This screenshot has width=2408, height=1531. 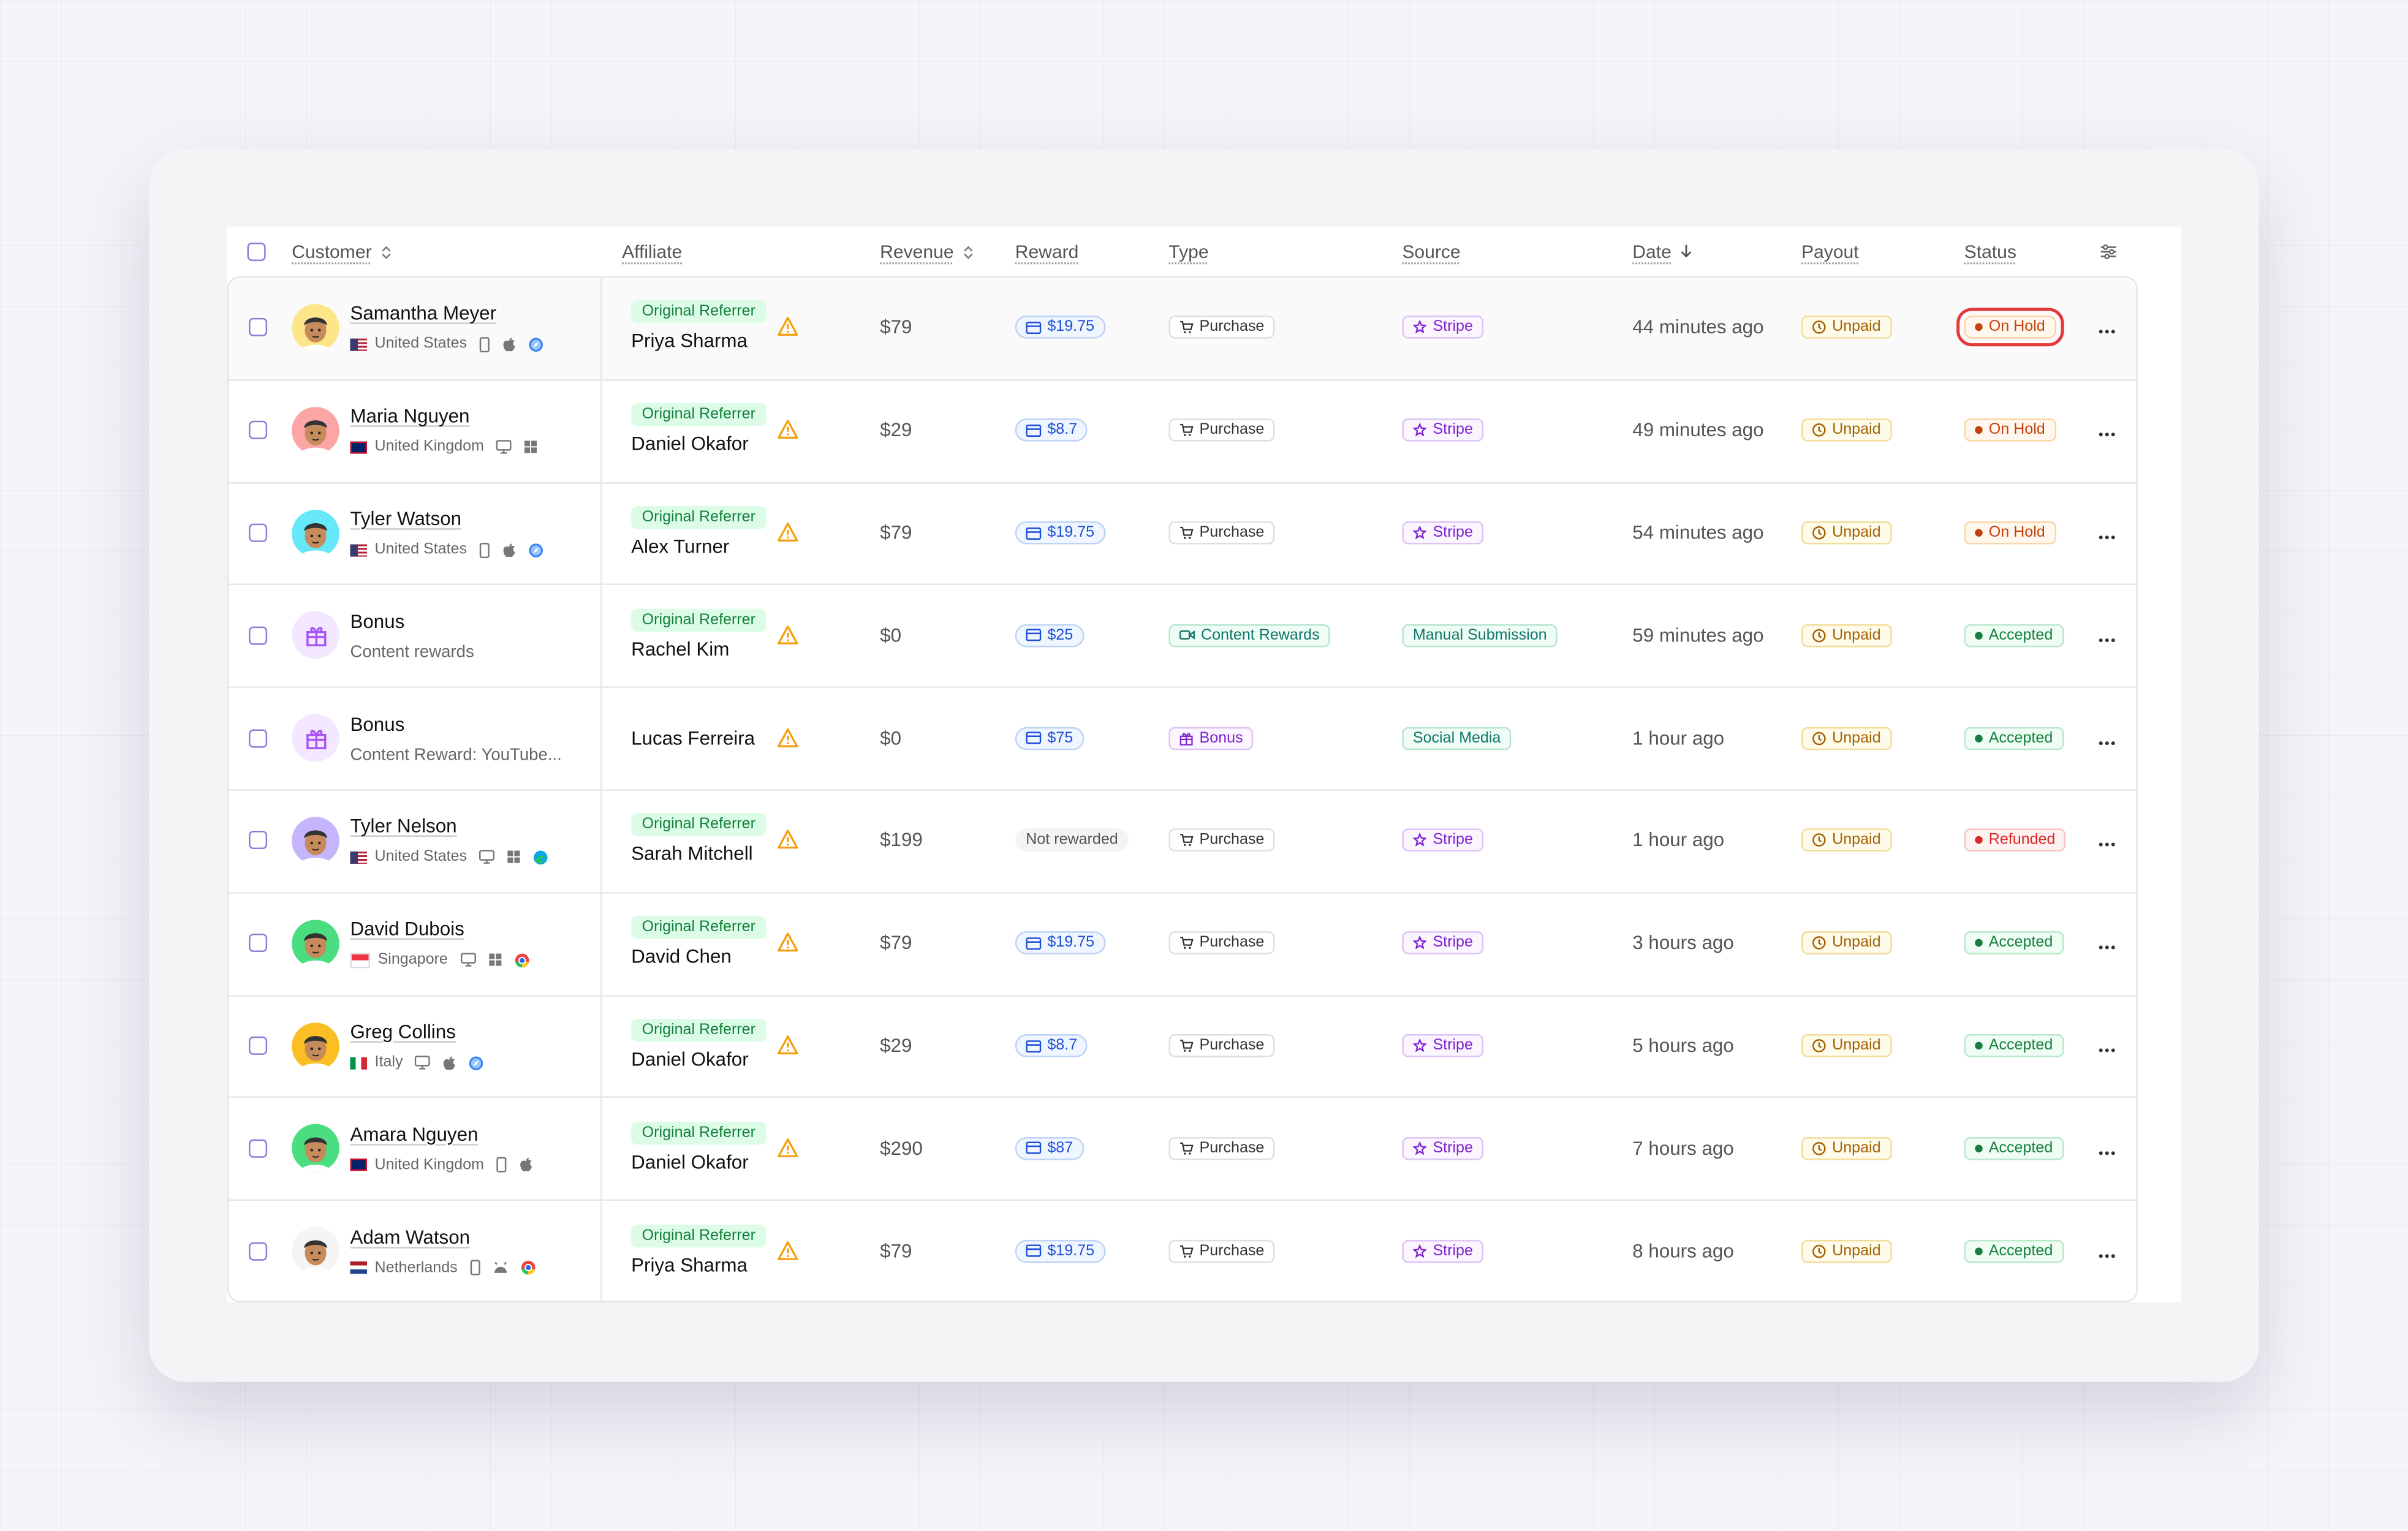 What do you see at coordinates (1683, 1148) in the screenshot?
I see `date: 7 hours ago` at bounding box center [1683, 1148].